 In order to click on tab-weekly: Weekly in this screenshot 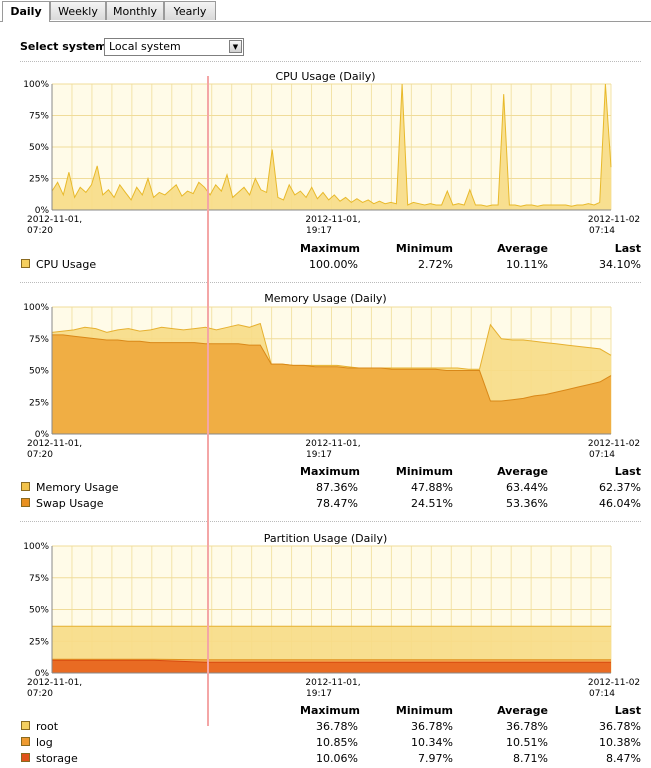, I will do `click(78, 10)`.